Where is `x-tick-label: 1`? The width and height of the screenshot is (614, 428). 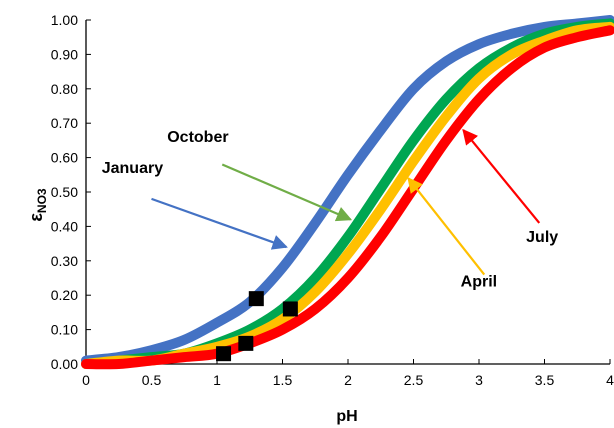
x-tick-label: 1 is located at coordinates (217, 380).